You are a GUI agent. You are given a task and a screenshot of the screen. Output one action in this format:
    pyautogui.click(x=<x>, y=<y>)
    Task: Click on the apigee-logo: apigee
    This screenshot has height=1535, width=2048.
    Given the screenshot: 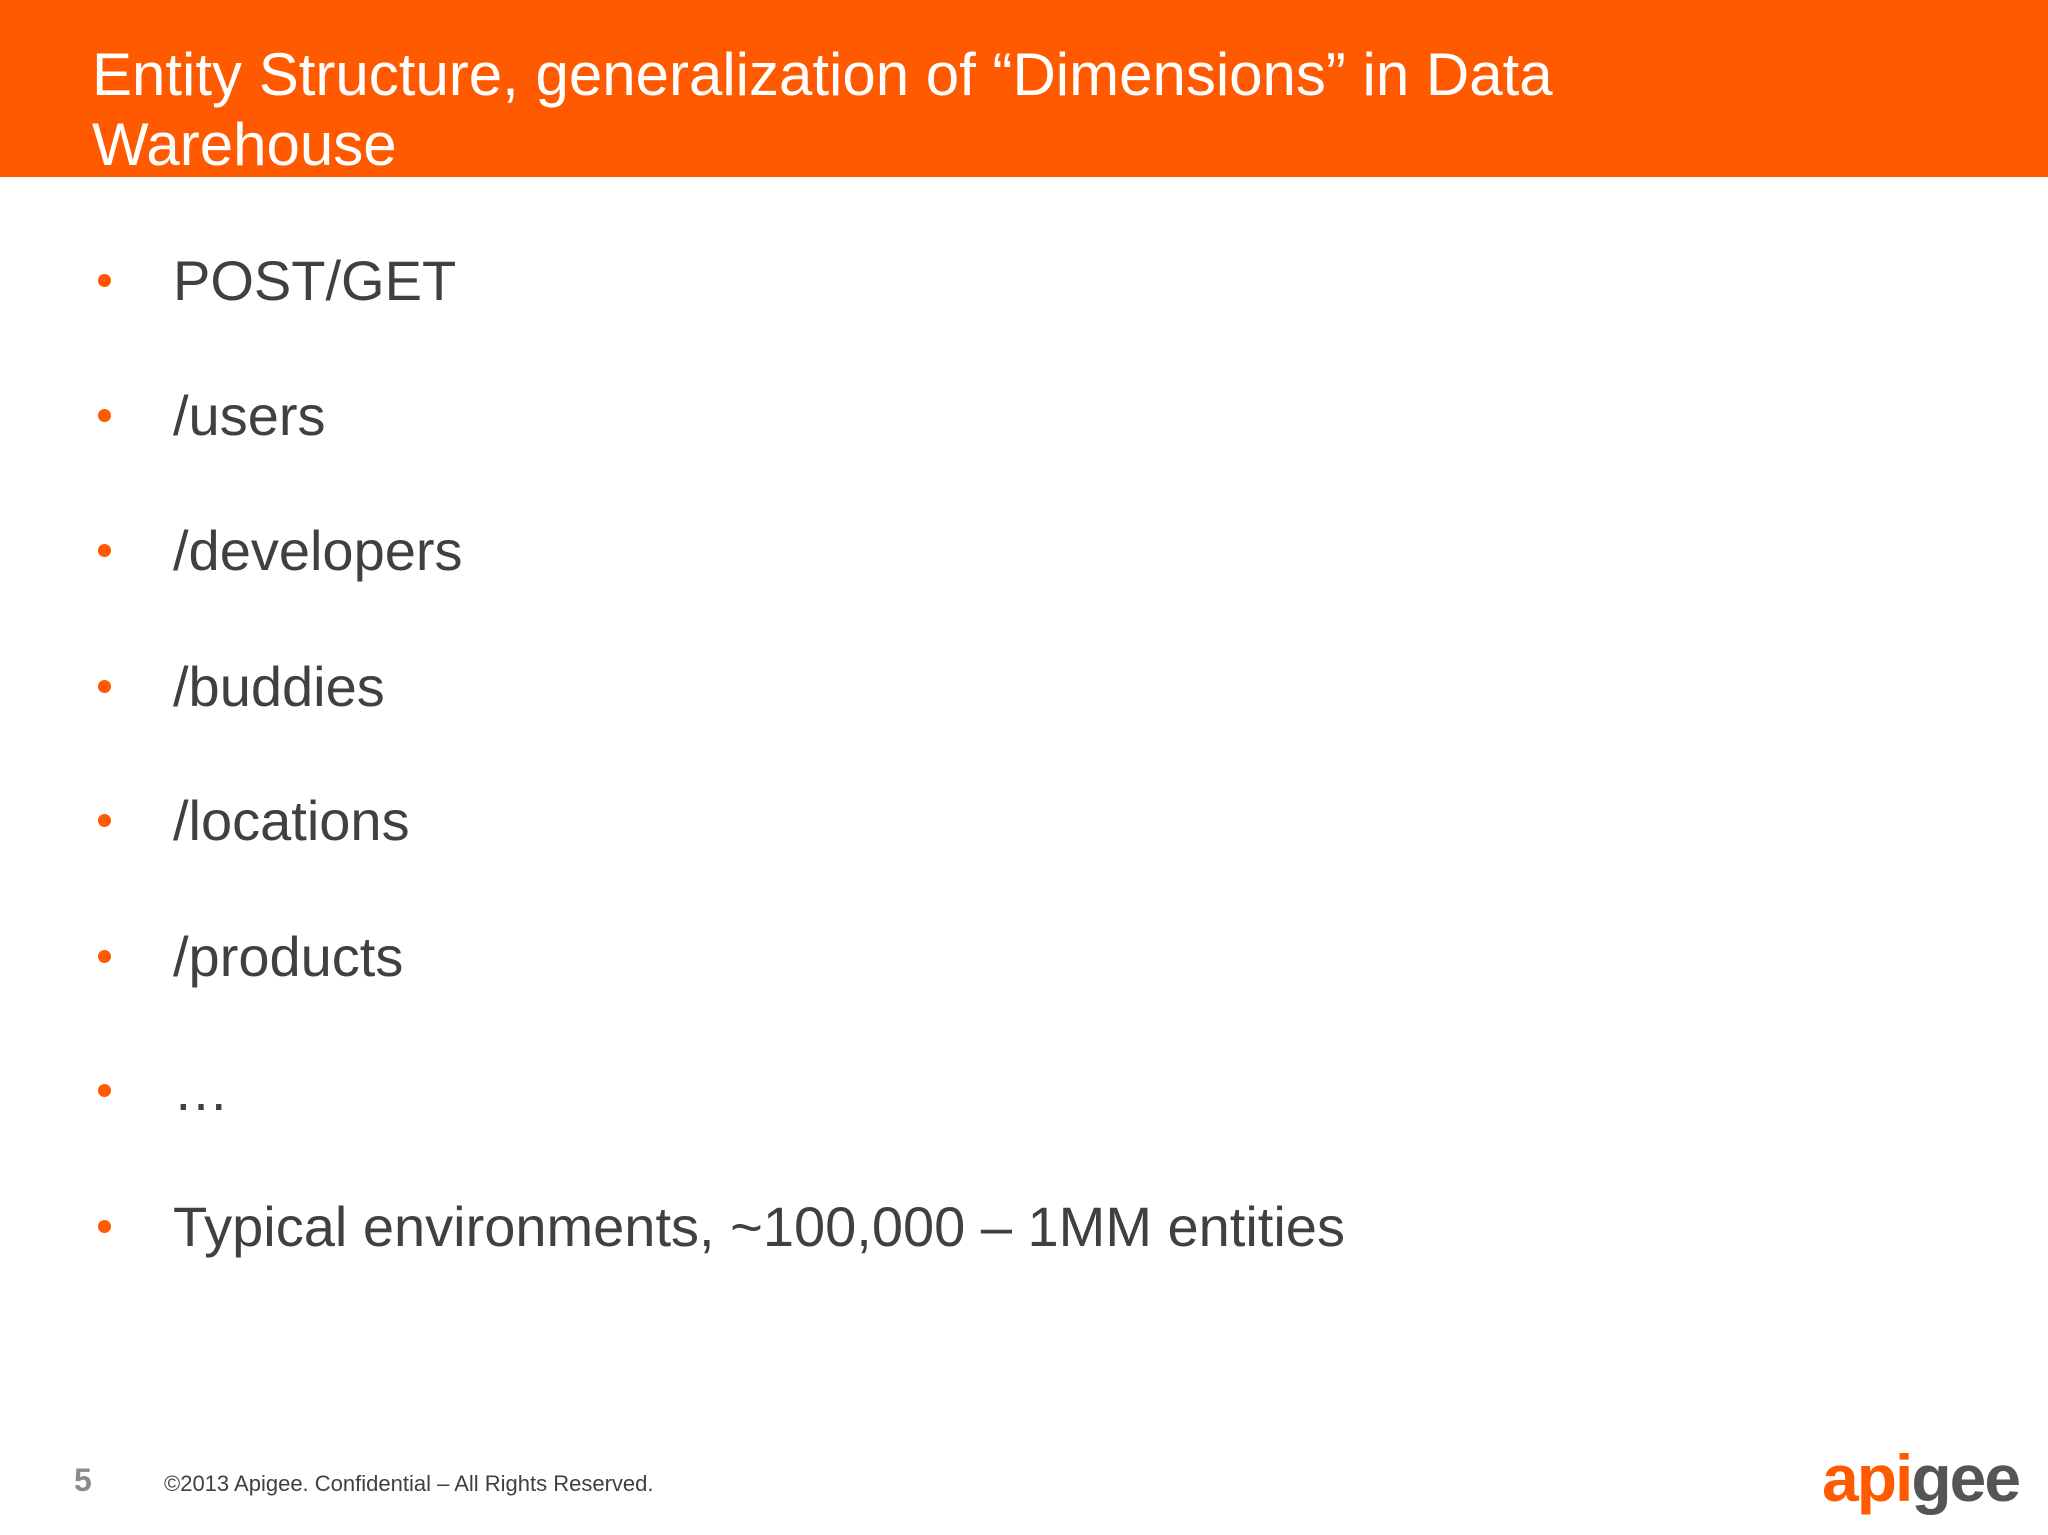 What is the action you would take?
    pyautogui.click(x=1921, y=1480)
    